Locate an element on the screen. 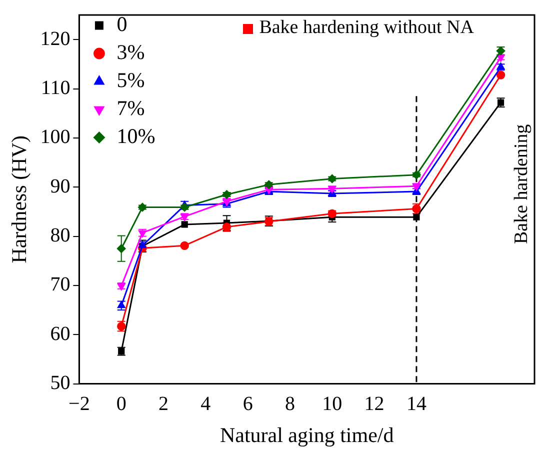 Image resolution: width=540 pixels, height=453 pixels. legend-label: 7% is located at coordinates (130, 108).